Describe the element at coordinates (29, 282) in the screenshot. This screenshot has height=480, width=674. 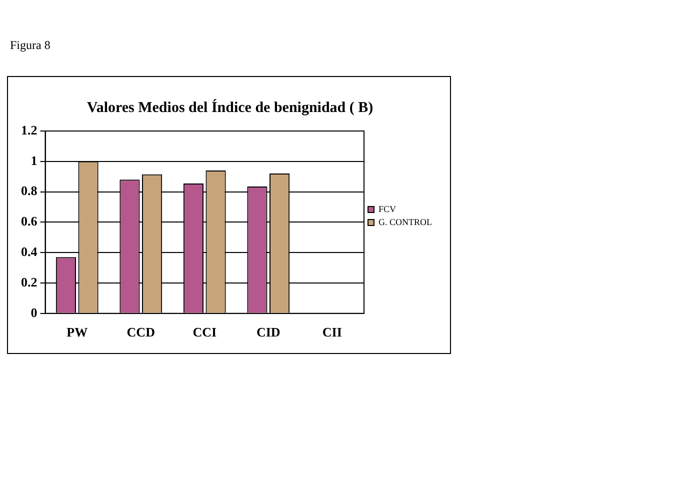
I see `y-tick-label: 0.2` at that location.